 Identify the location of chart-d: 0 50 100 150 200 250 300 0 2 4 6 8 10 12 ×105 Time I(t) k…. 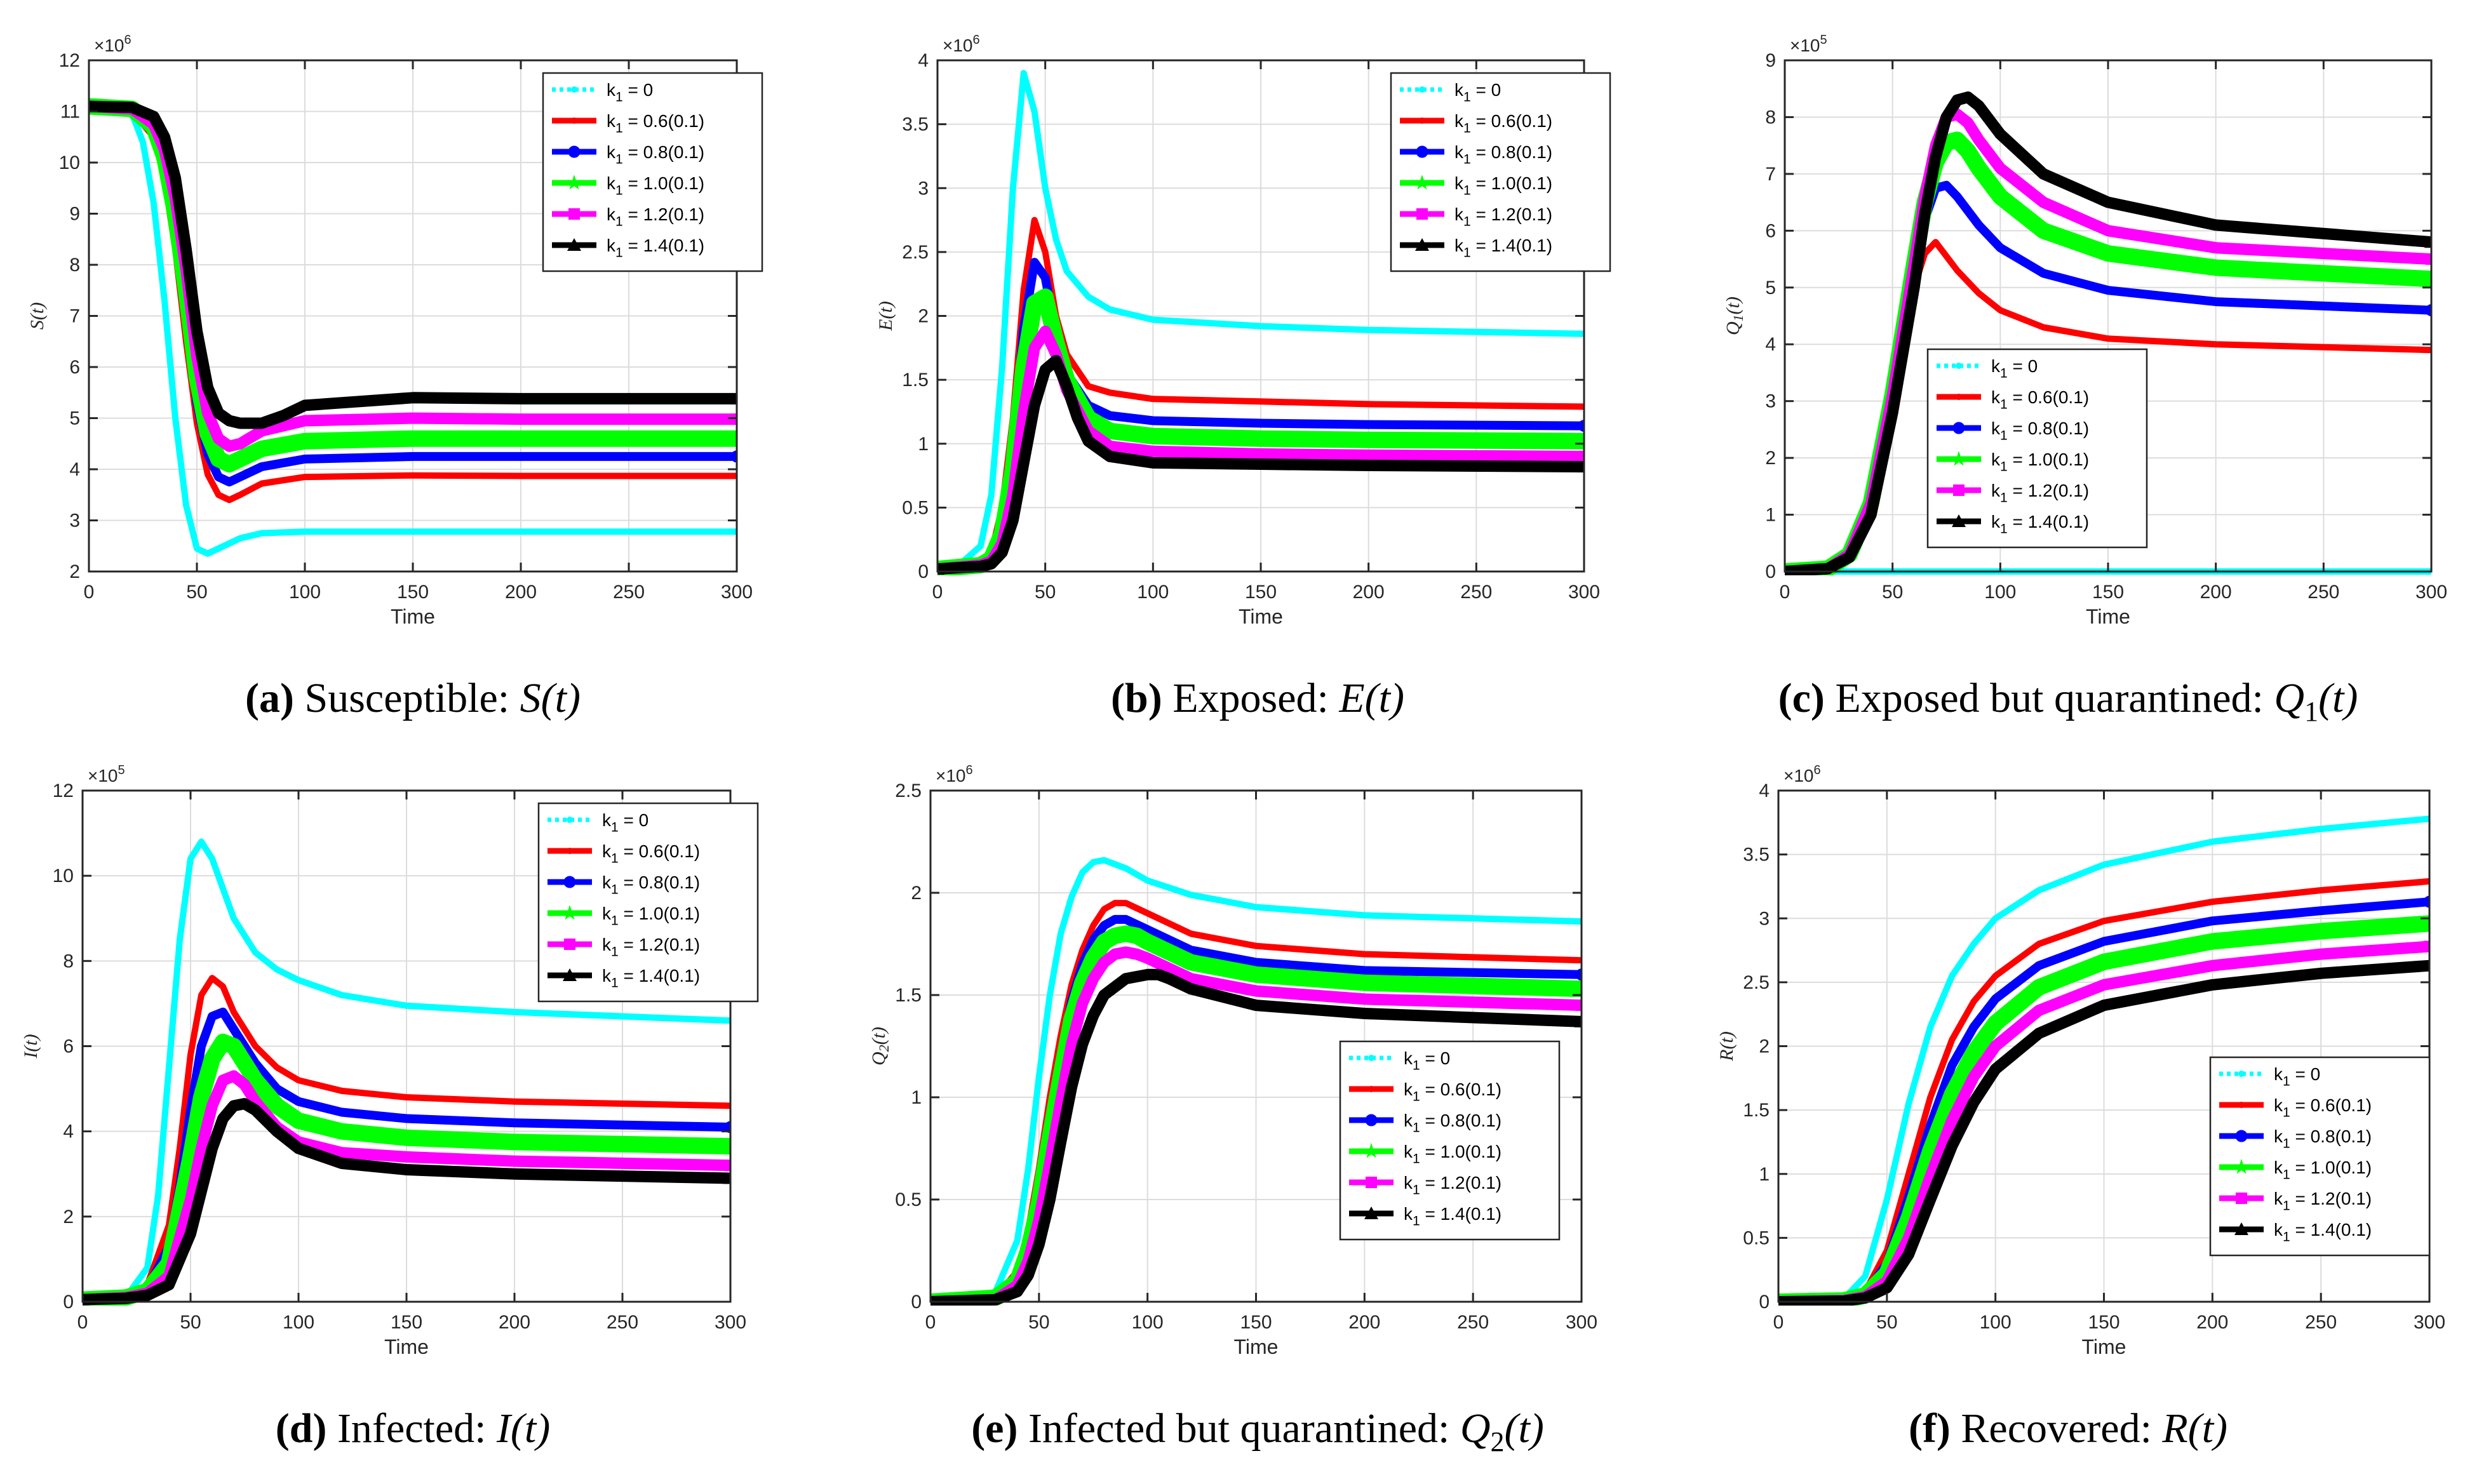
(389, 1060).